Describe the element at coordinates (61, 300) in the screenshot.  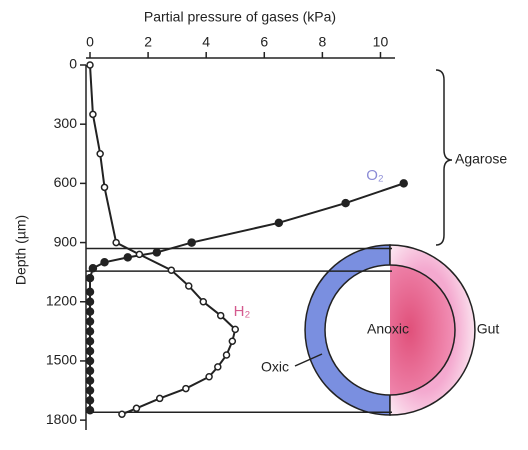
I see `y-tick-label: 1200` at that location.